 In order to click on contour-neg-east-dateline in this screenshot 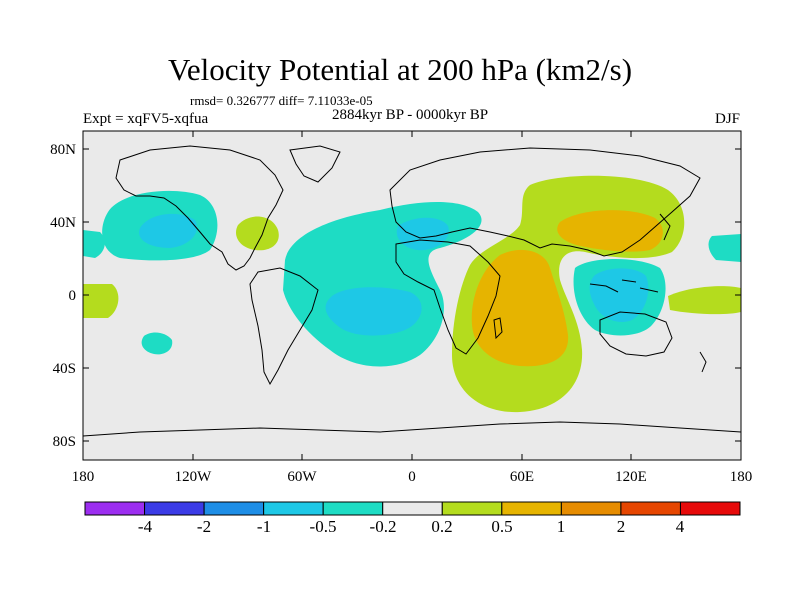, I will do `click(724, 248)`.